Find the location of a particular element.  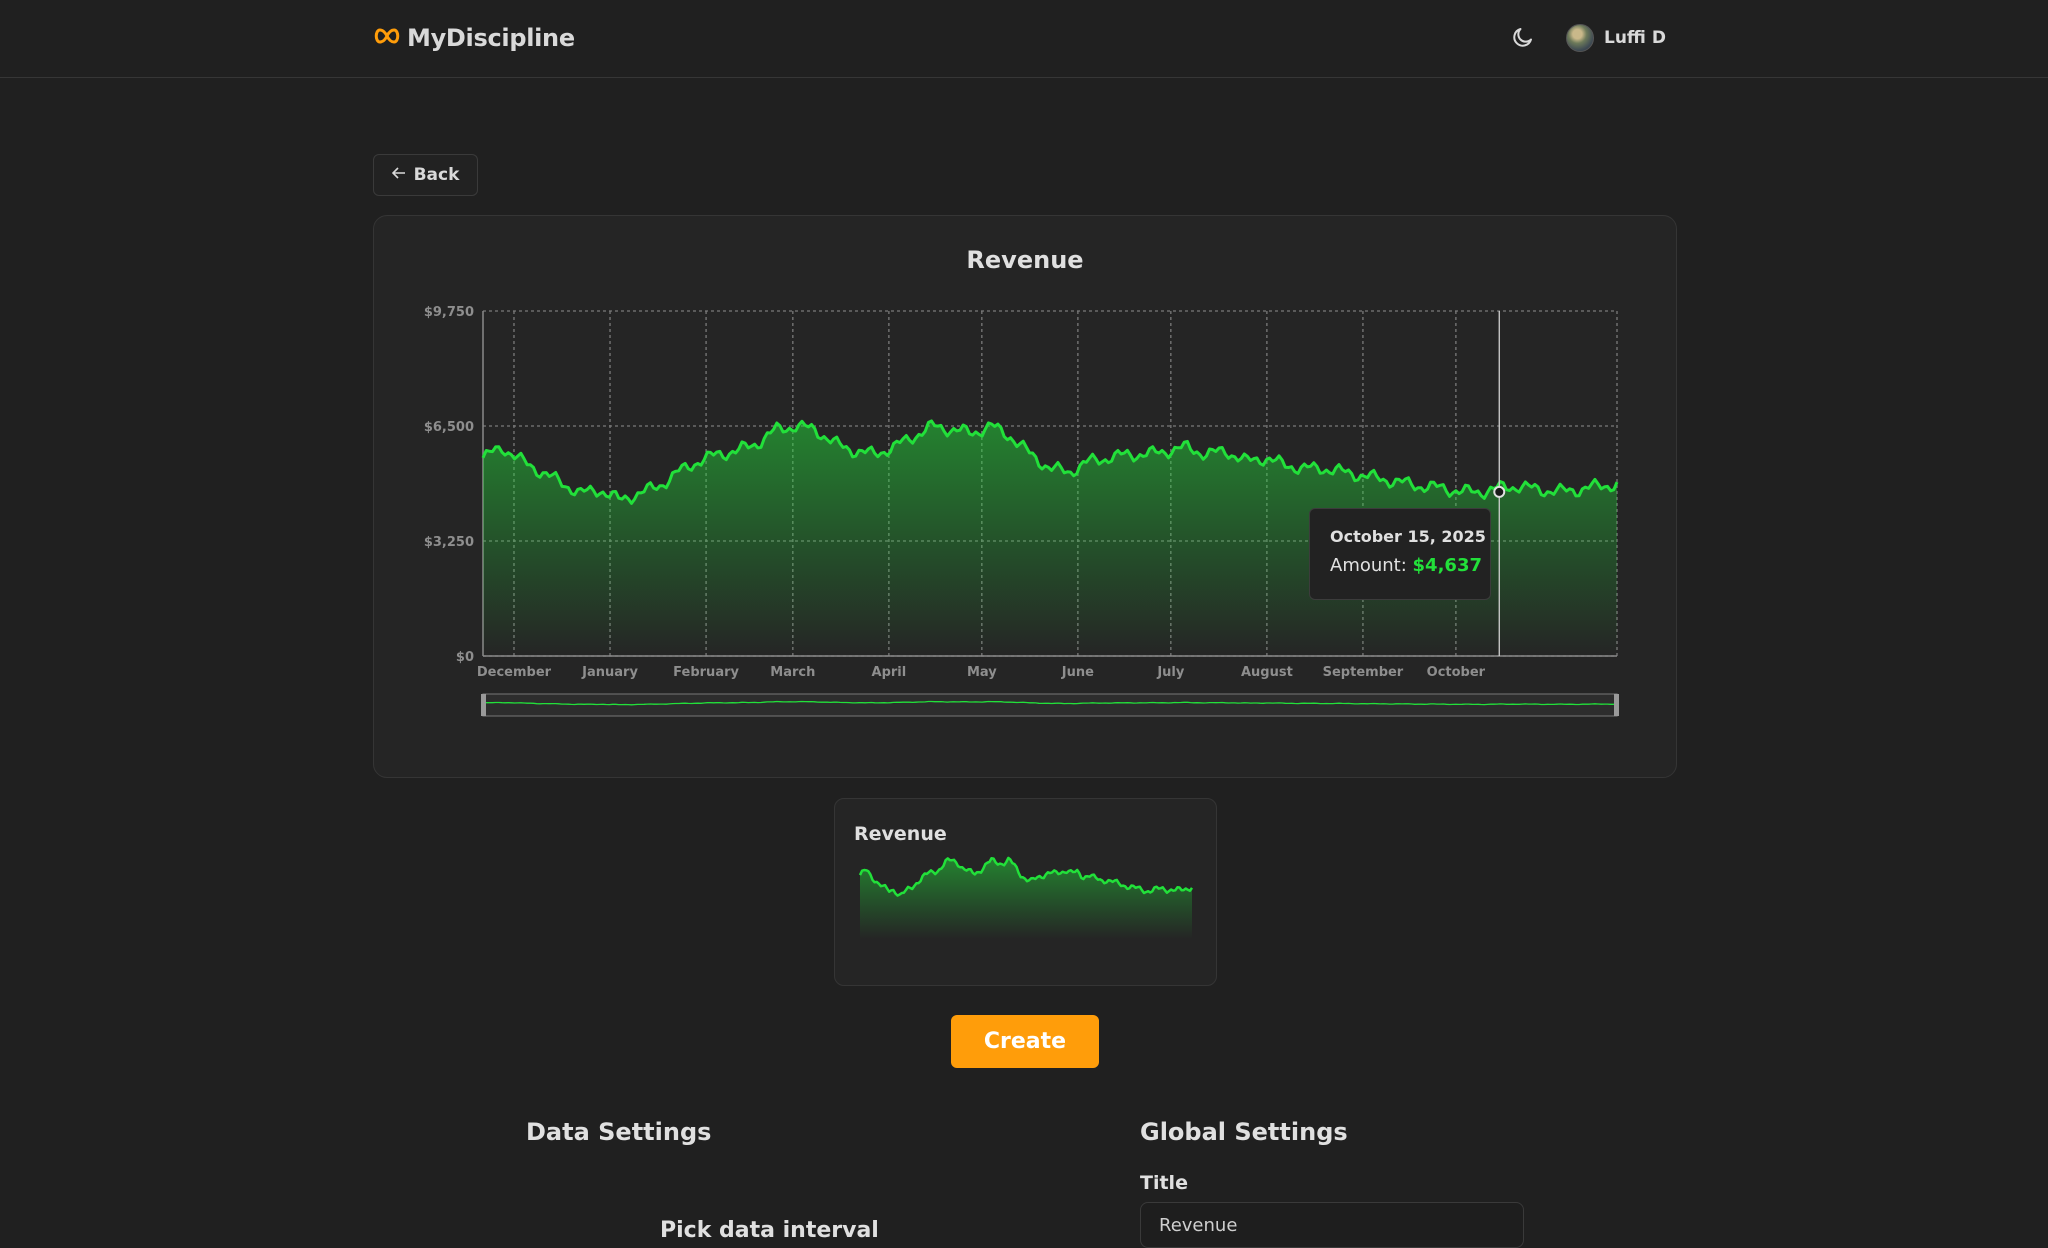

navigator-line is located at coordinates (1050, 703).